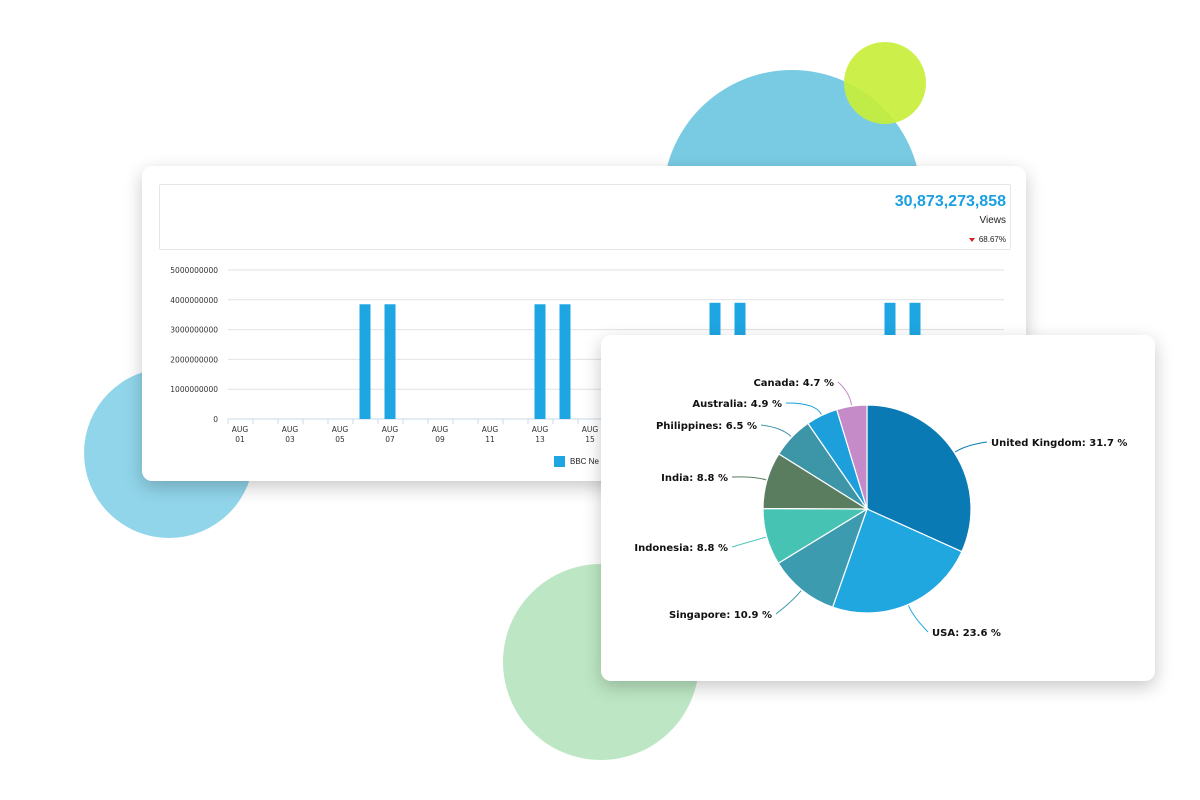 This screenshot has height=800, width=1200. What do you see at coordinates (851, 457) in the screenshot?
I see `pie-slice-canada` at bounding box center [851, 457].